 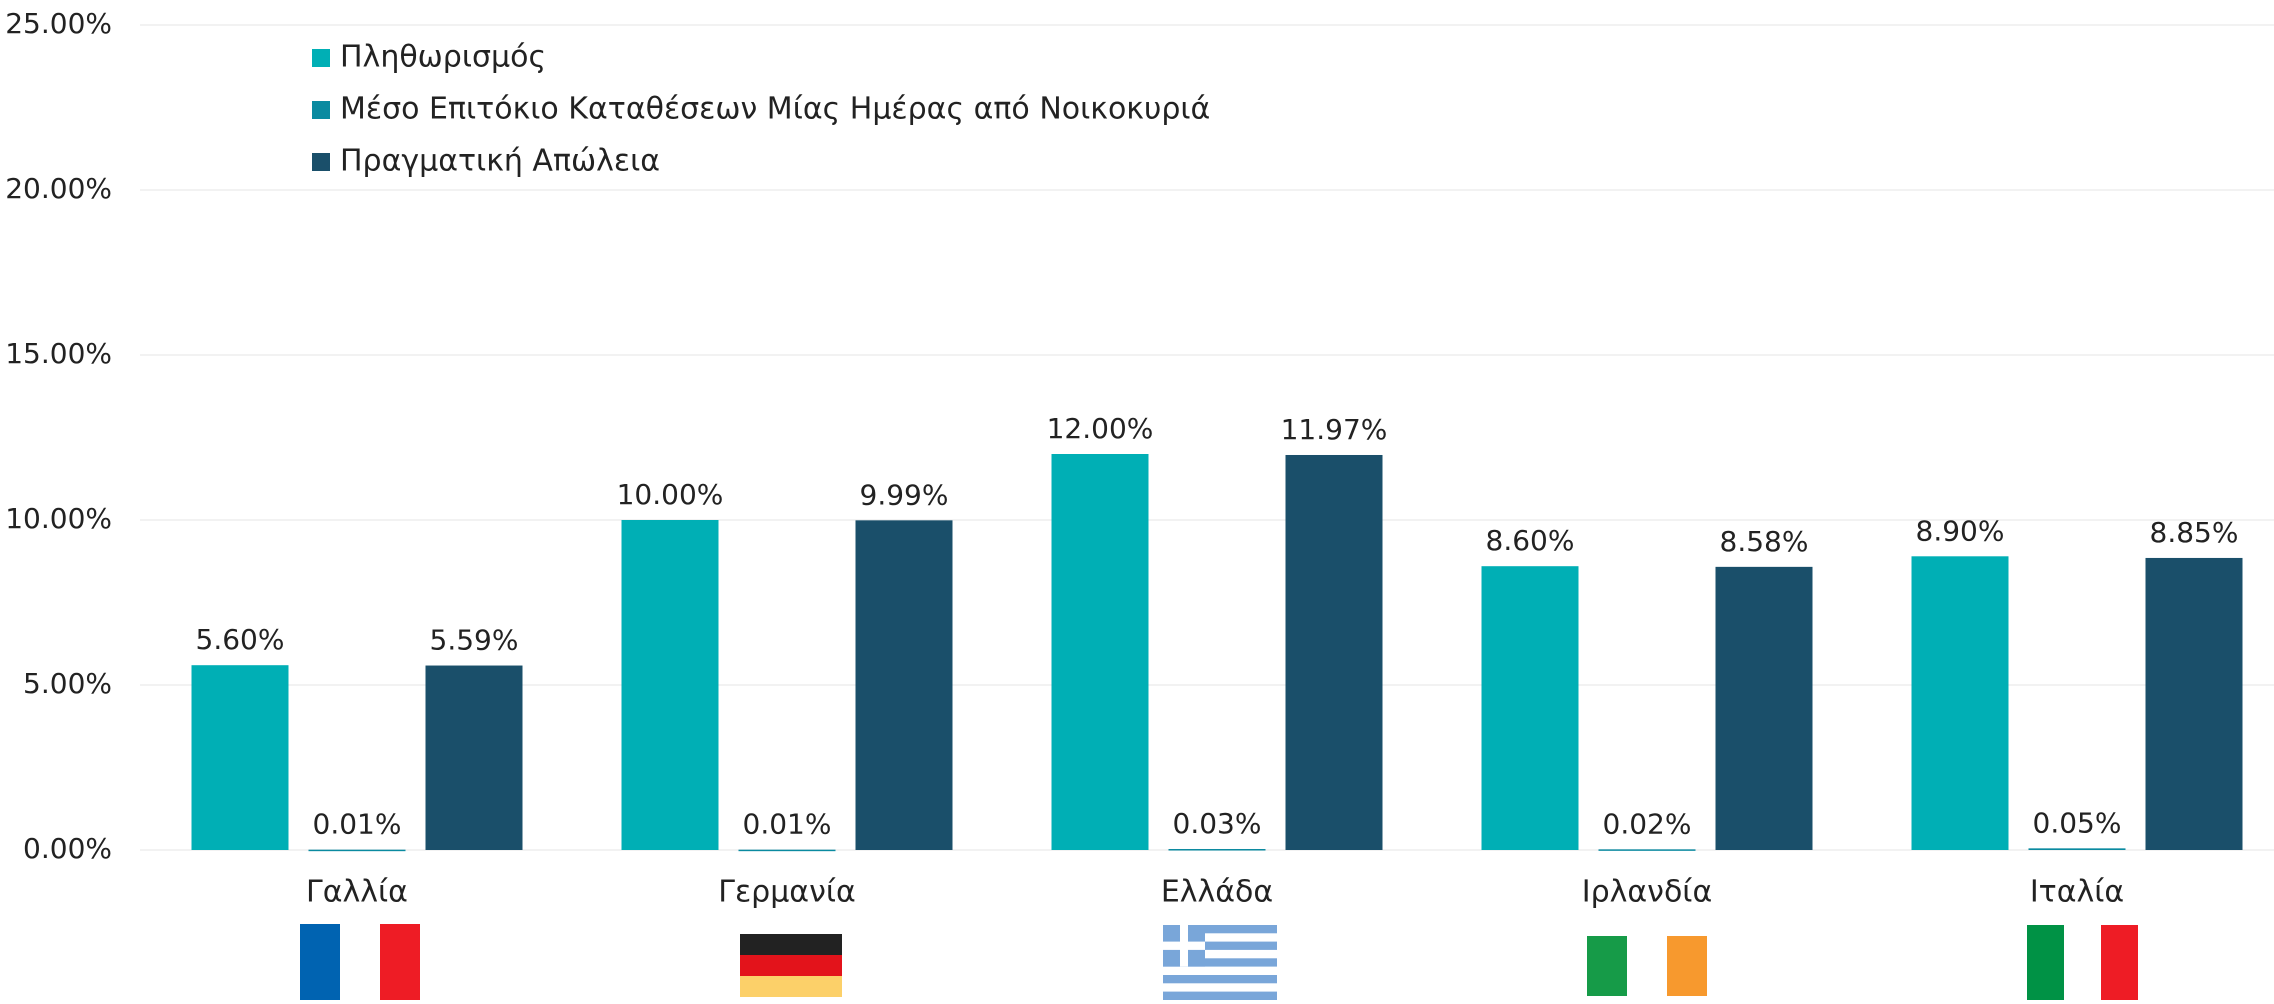 I want to click on flag-germany, so click(x=791, y=965).